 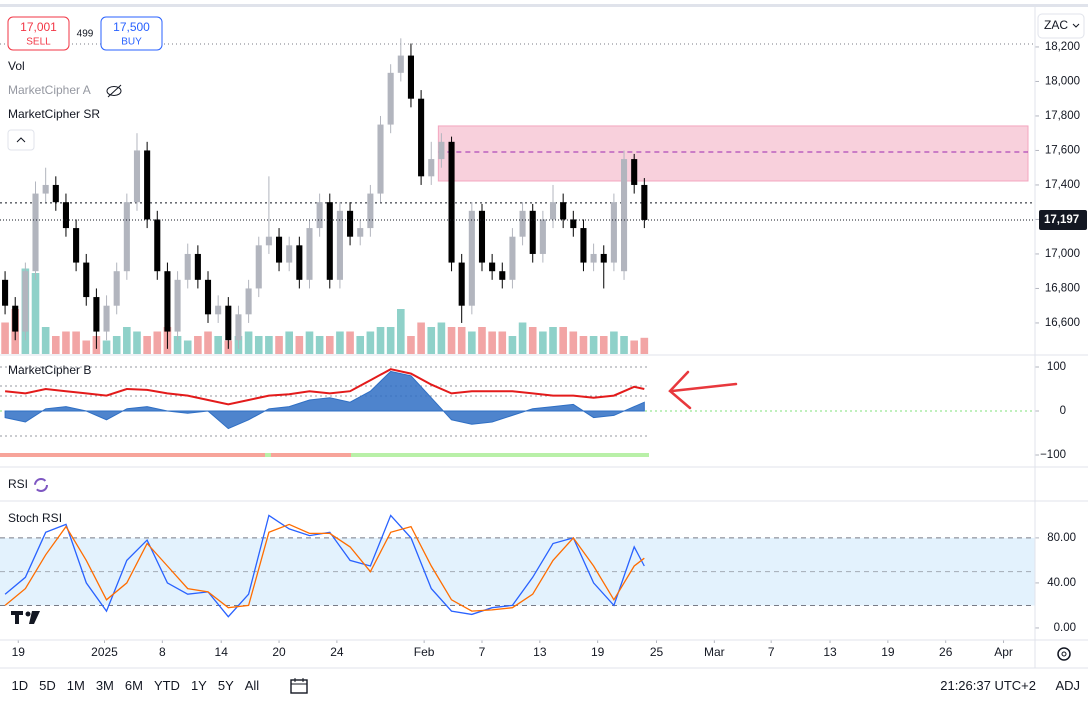 I want to click on sell-button, so click(x=38, y=33).